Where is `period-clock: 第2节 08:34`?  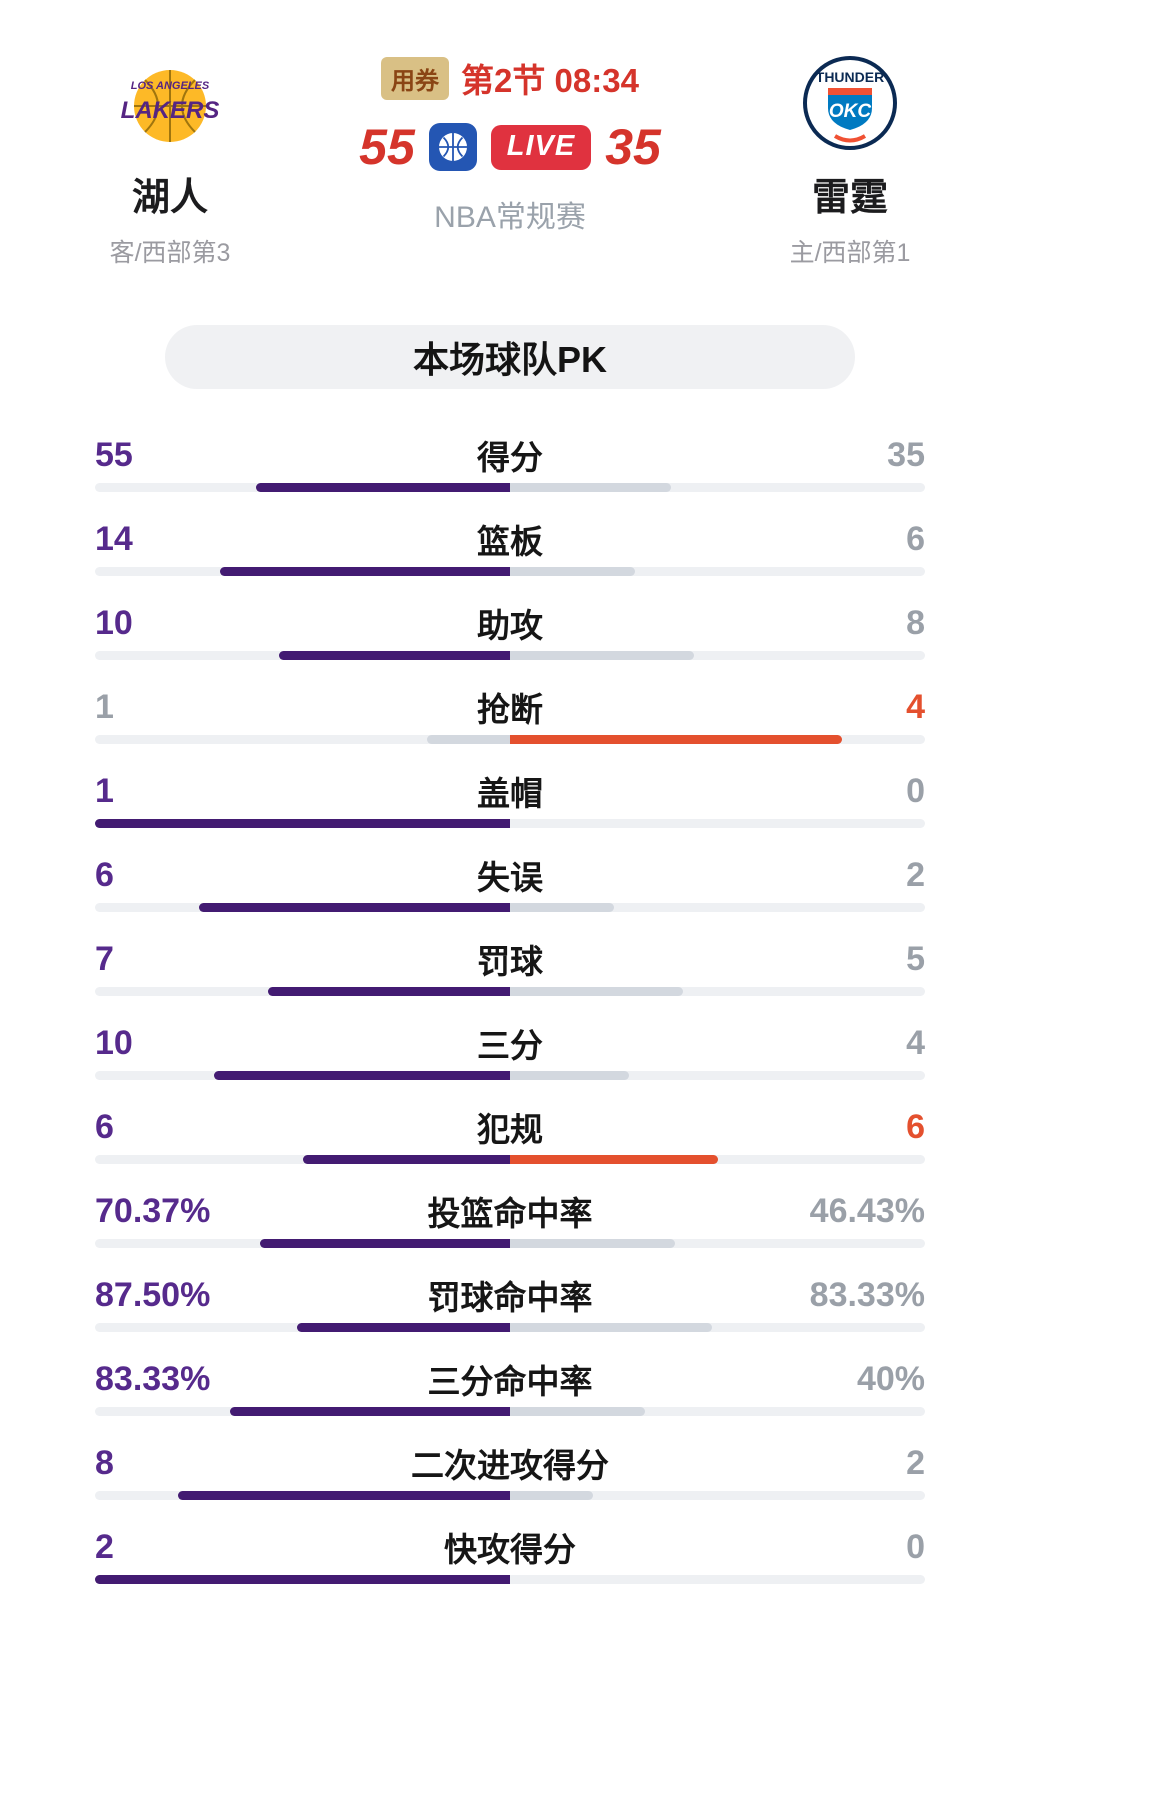
period-clock: 第2节 08:34 is located at coordinates (550, 80).